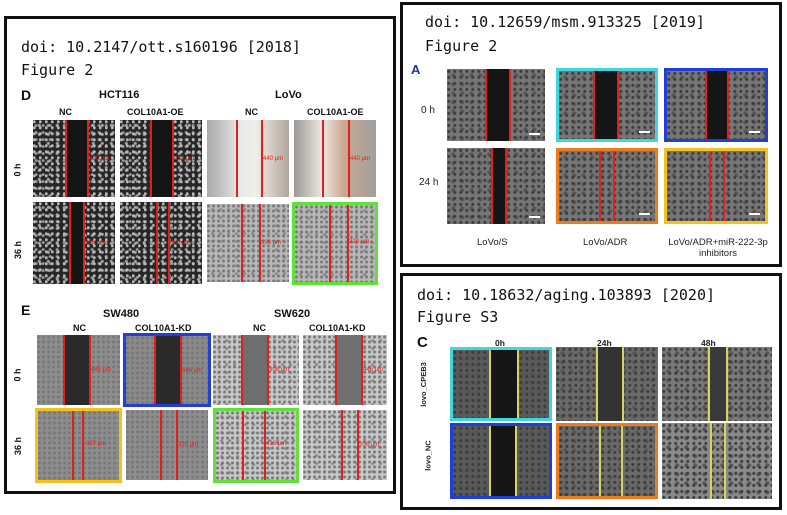 This screenshot has width=787, height=515. I want to click on micrograph-lovo-nc-36h: 330 μm, so click(248, 243).